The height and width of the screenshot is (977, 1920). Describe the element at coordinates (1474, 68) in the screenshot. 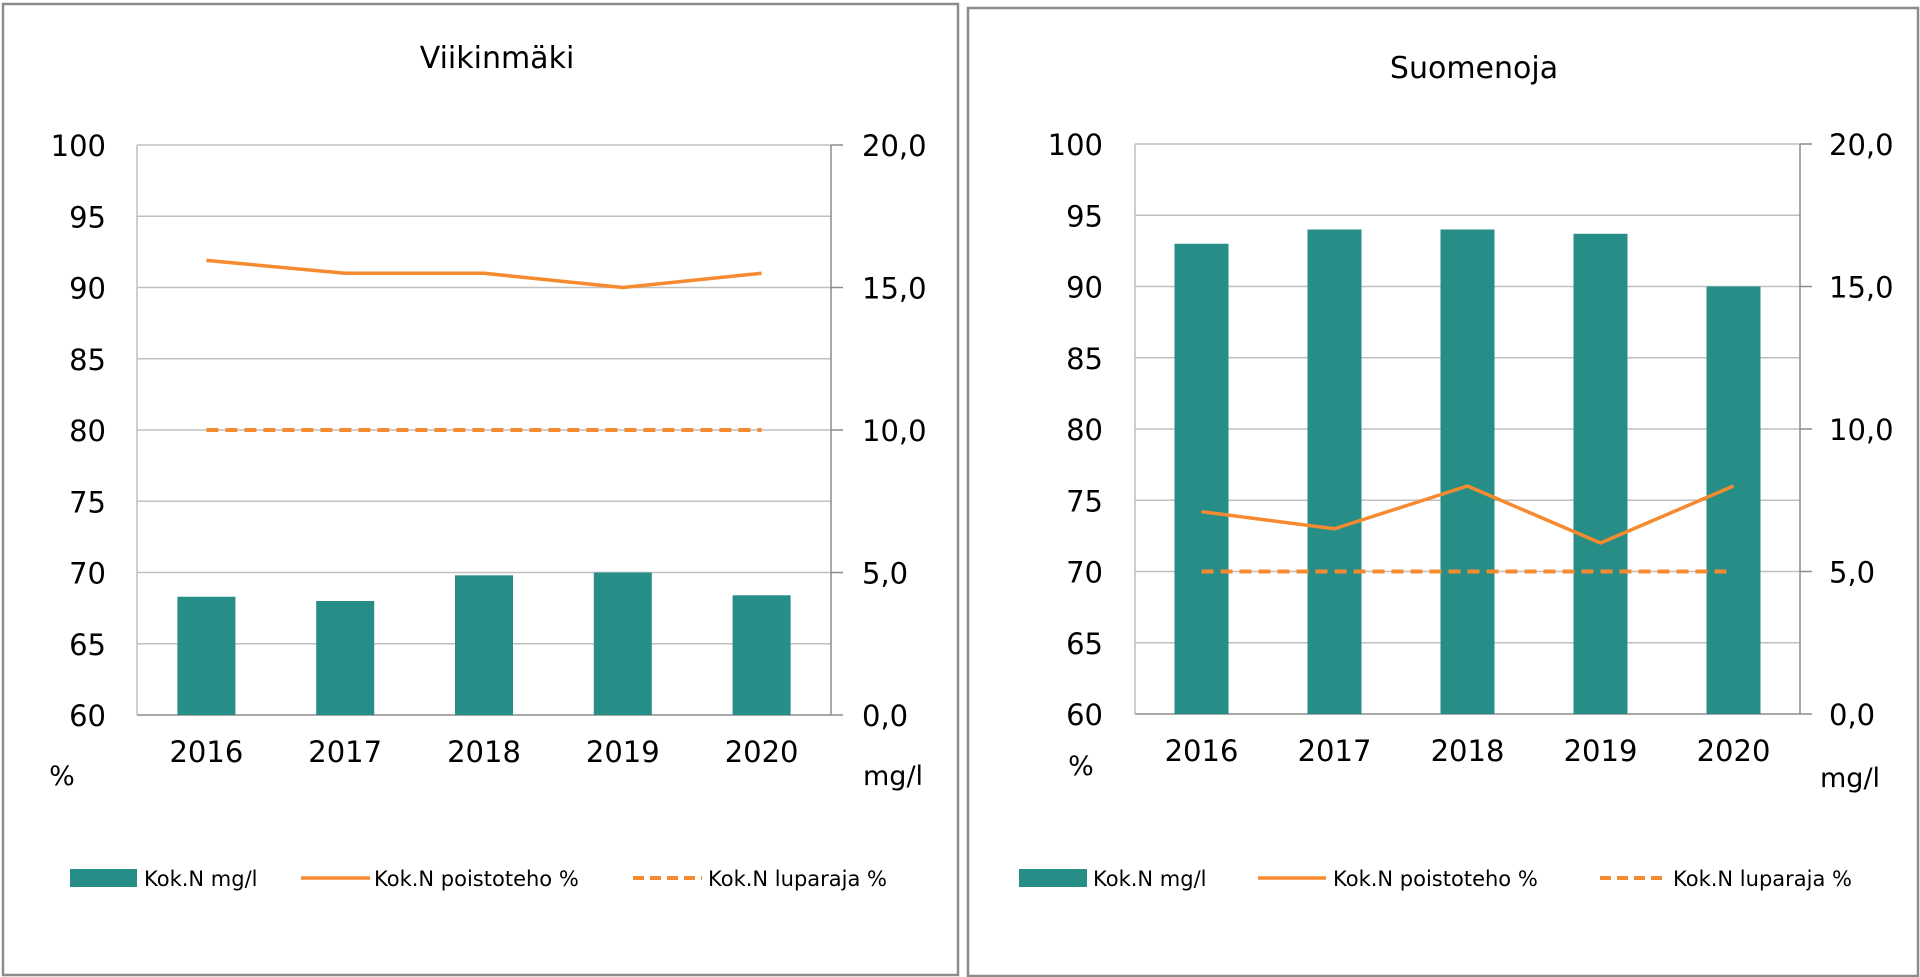

I see `chart-title: Suomenoja` at that location.